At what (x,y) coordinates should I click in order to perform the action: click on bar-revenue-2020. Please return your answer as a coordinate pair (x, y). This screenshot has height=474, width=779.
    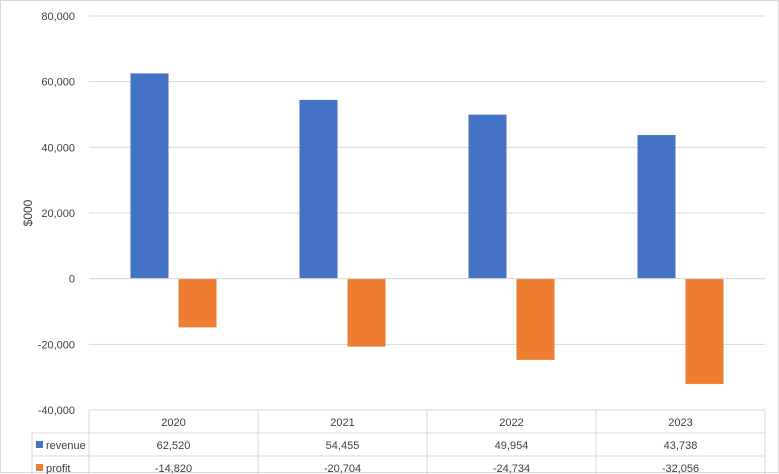
    Looking at the image, I should click on (149, 176).